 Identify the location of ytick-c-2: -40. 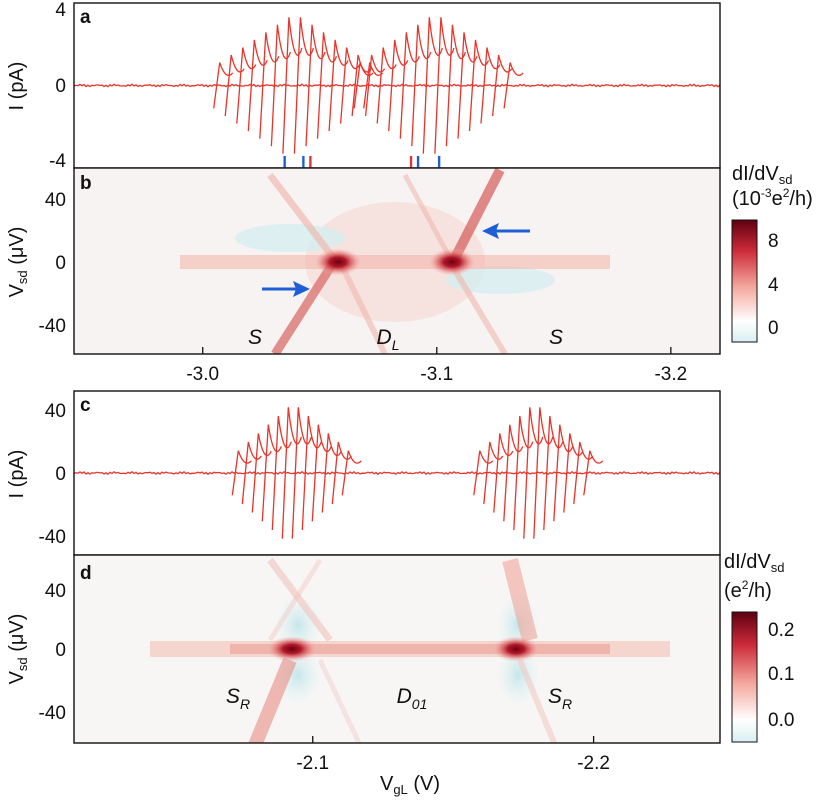
(52, 537).